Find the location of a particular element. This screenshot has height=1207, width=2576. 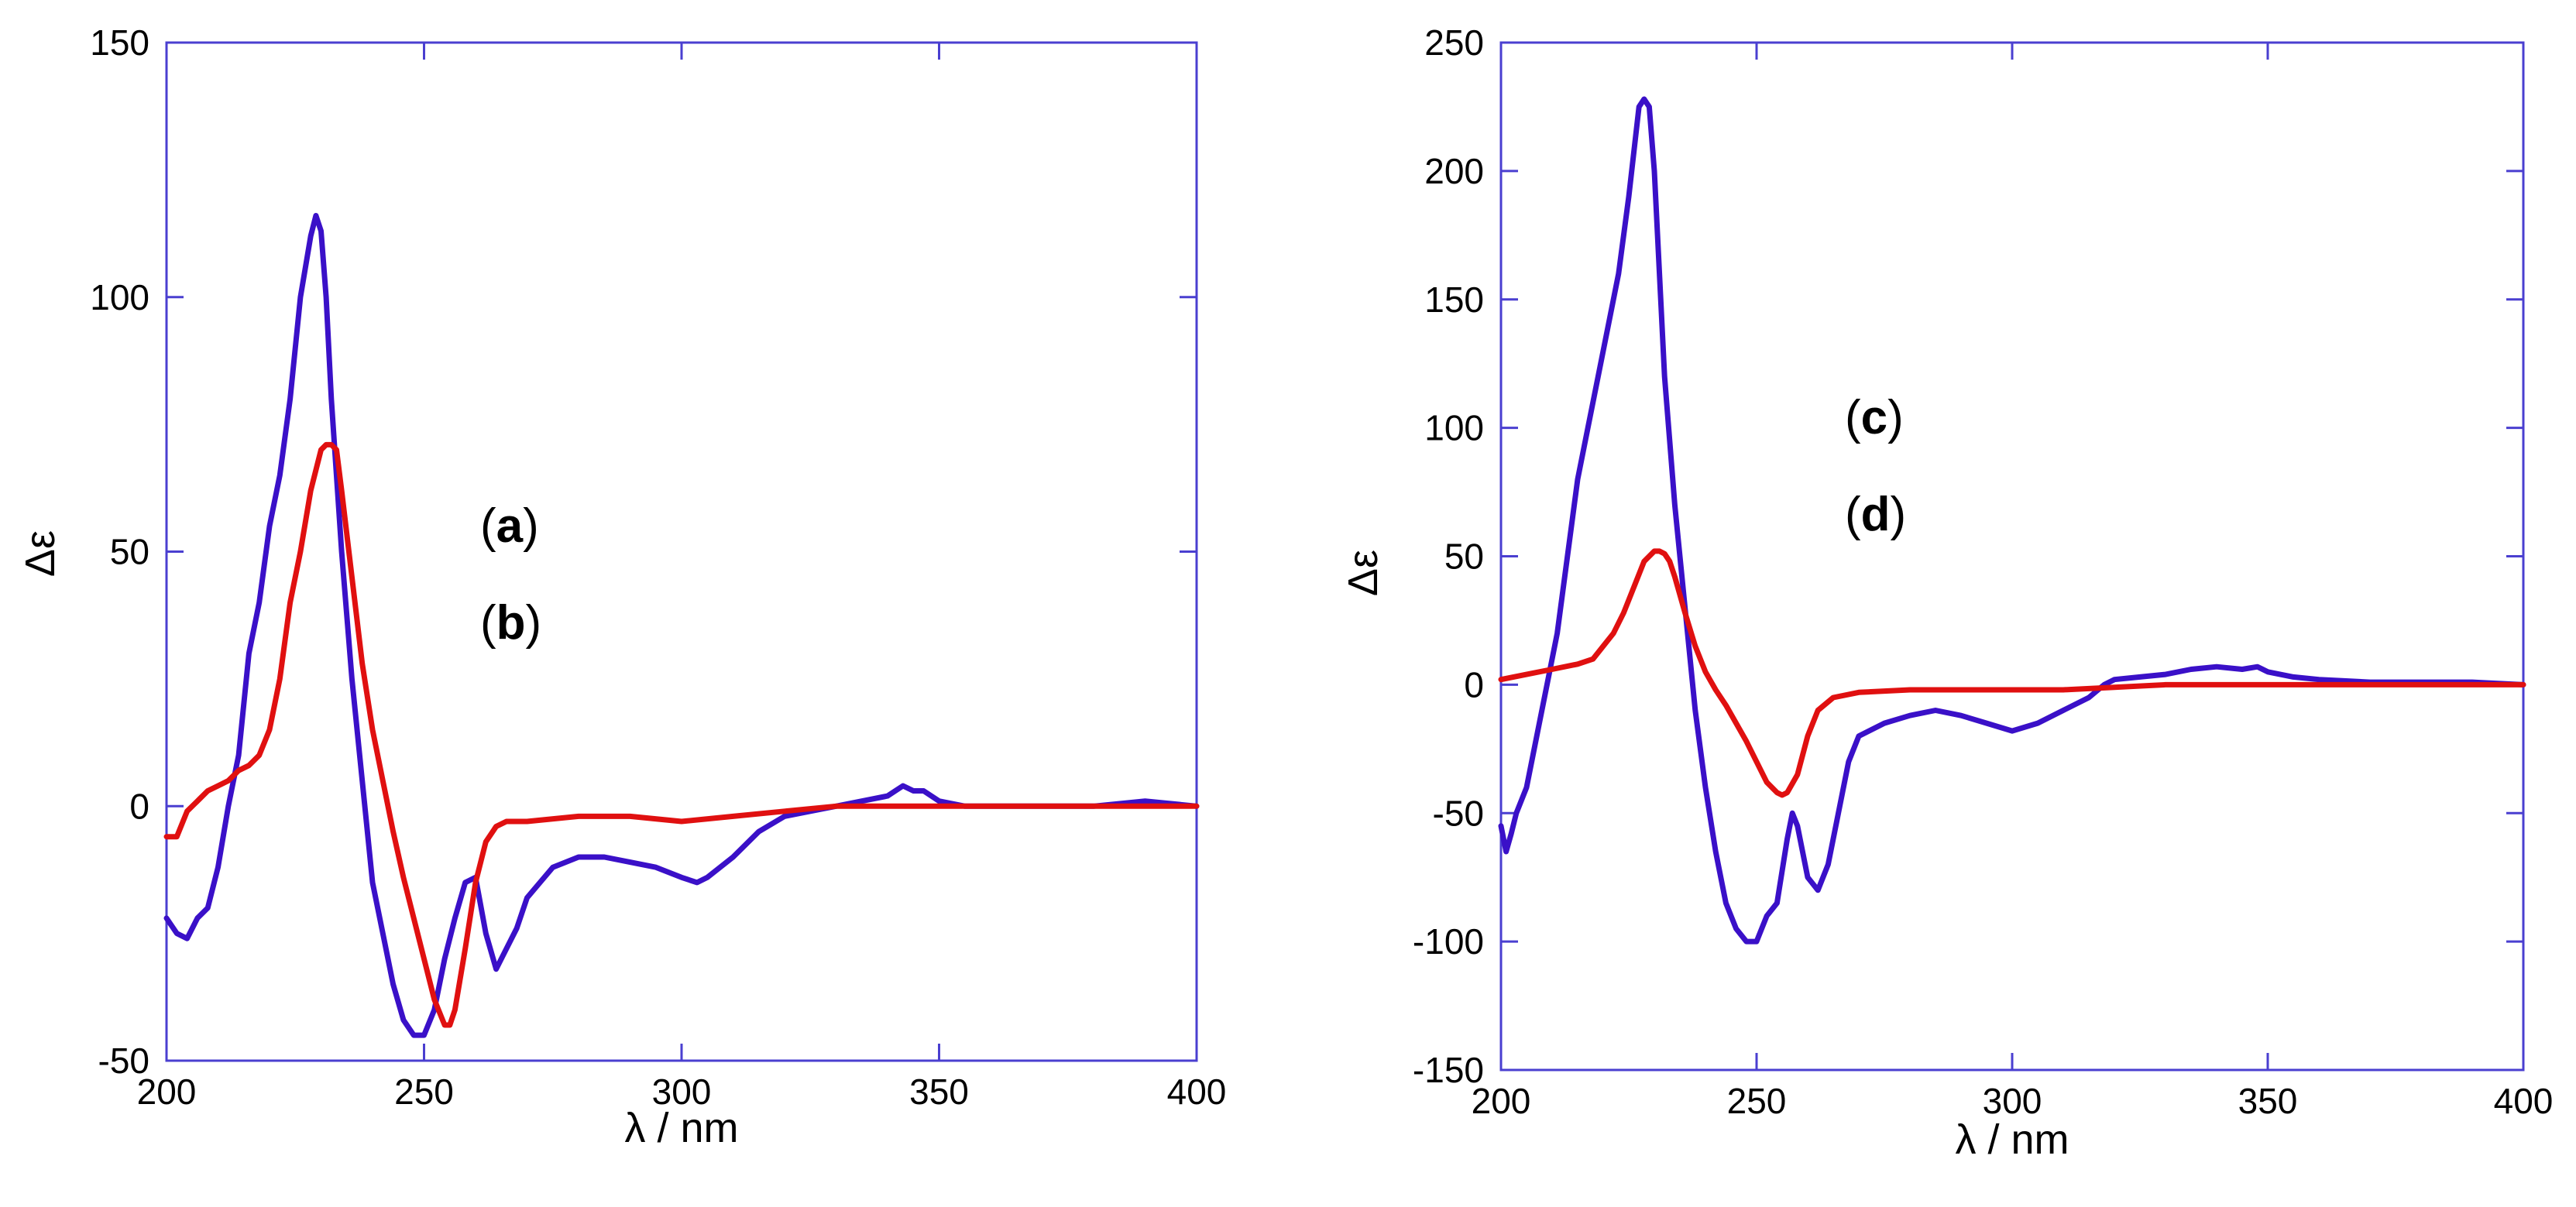

y-tick-label: 250 is located at coordinates (1454, 42).